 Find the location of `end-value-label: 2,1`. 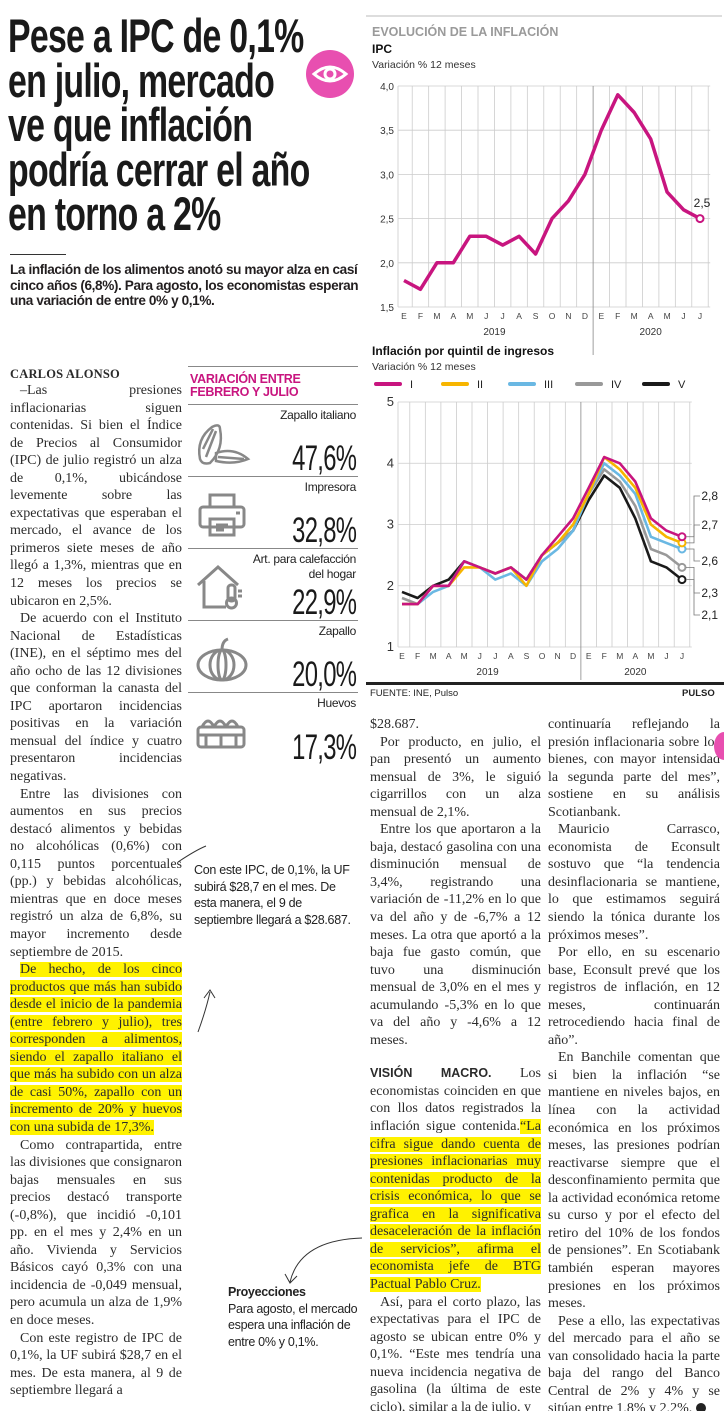

end-value-label: 2,1 is located at coordinates (709, 615).